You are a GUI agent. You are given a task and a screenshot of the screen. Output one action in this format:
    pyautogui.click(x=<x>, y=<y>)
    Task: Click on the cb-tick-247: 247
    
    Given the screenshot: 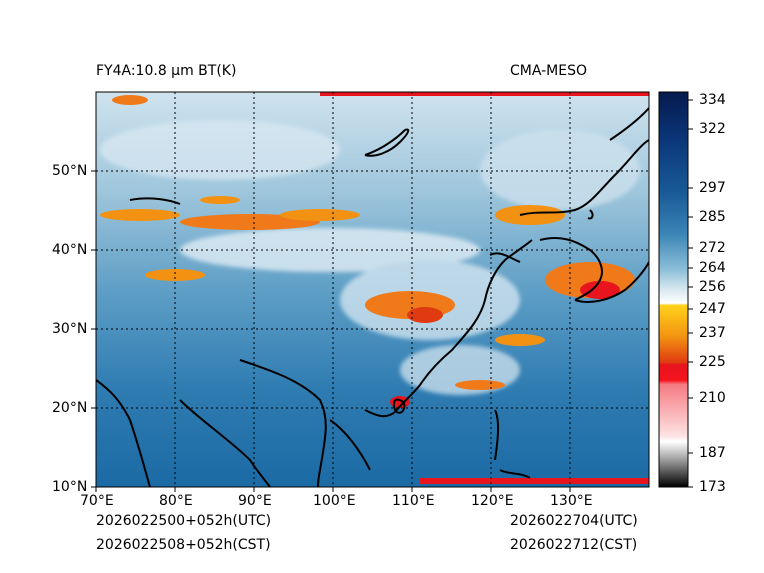 What is the action you would take?
    pyautogui.click(x=712, y=309)
    